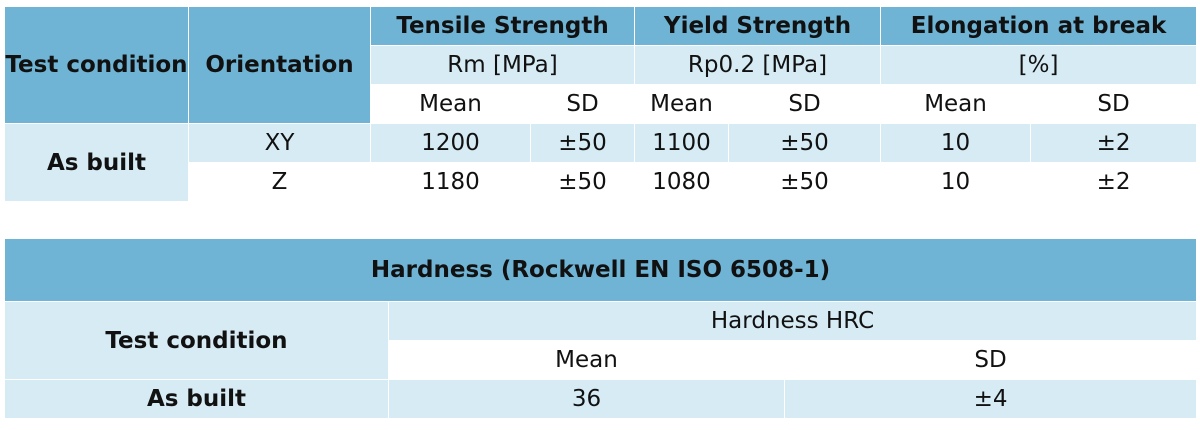 Image resolution: width=1200 pixels, height=430 pixels. Describe the element at coordinates (502, 65) in the screenshot. I see `header-tensile-unit: Rm [MPa]` at that location.